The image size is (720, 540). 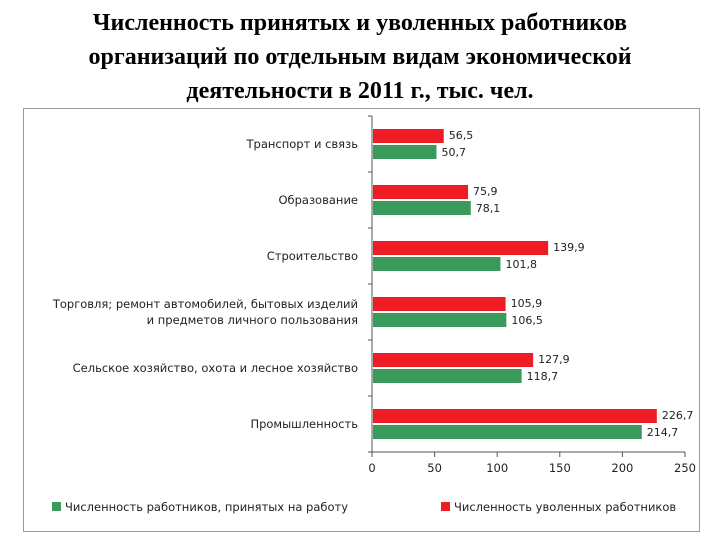 I want to click on x-tick-label: 0, so click(x=371, y=468).